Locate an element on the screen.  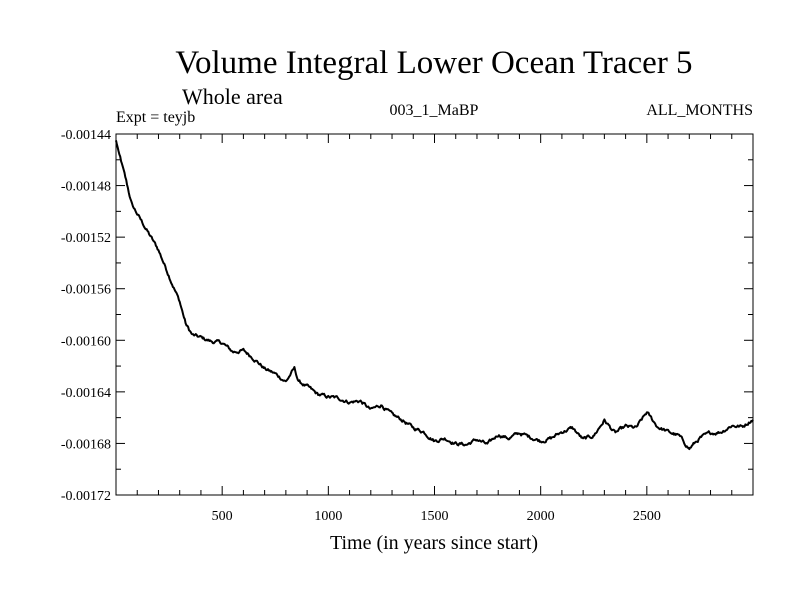
y-tick-label: -0.00160 is located at coordinates (86, 341).